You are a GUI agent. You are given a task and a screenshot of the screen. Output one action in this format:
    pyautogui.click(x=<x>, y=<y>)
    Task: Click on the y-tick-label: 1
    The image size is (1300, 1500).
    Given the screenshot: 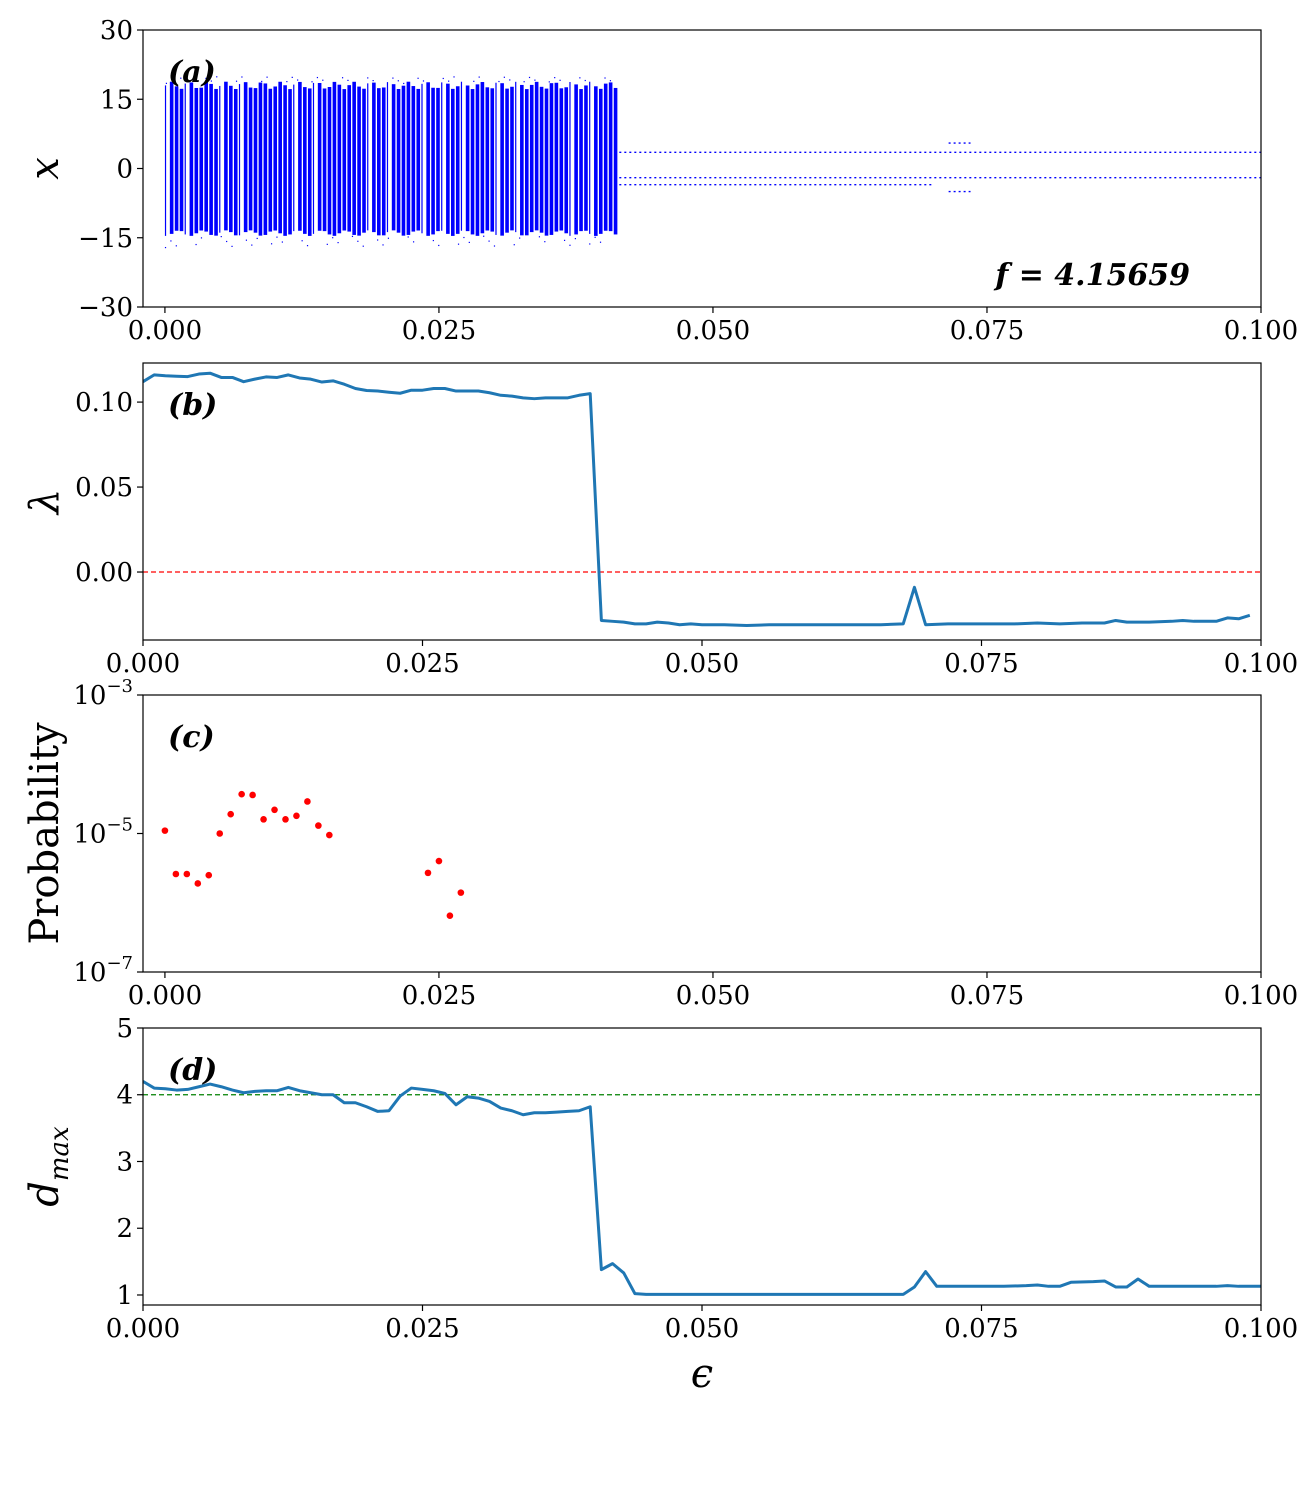 What is the action you would take?
    pyautogui.click(x=124, y=1296)
    